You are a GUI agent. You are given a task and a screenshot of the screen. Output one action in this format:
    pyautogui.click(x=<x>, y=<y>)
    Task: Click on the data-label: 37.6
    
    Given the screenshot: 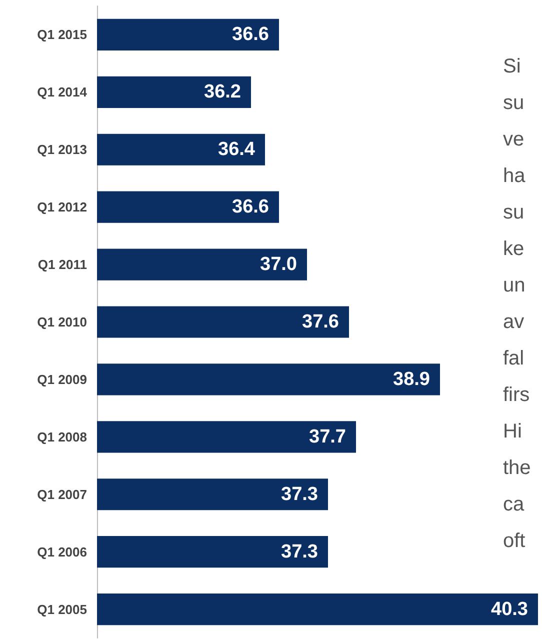 What is the action you would take?
    pyautogui.click(x=320, y=322)
    